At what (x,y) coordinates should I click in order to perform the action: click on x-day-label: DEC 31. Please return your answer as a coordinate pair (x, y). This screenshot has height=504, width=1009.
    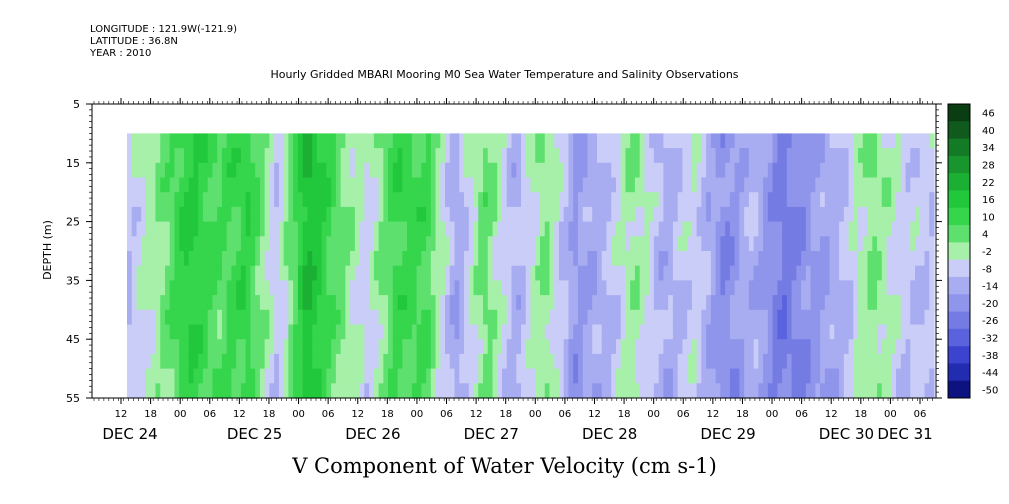
    Looking at the image, I should click on (904, 434).